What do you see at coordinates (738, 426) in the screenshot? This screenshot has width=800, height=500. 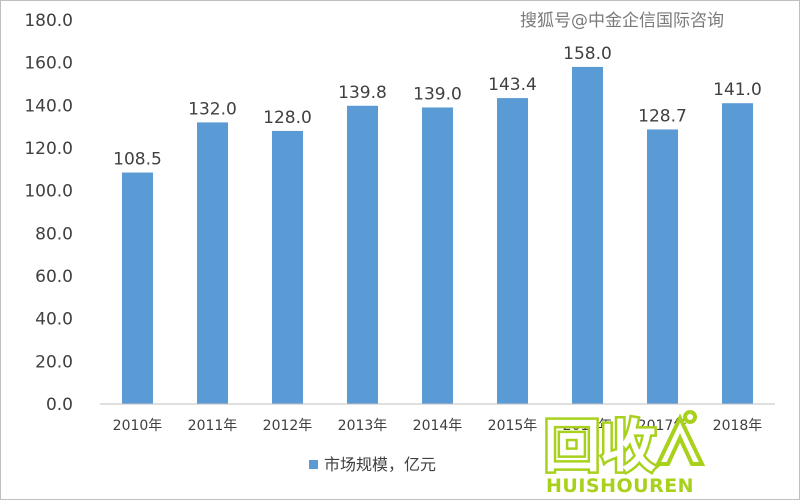 I see `x-tick-label: 2018年` at bounding box center [738, 426].